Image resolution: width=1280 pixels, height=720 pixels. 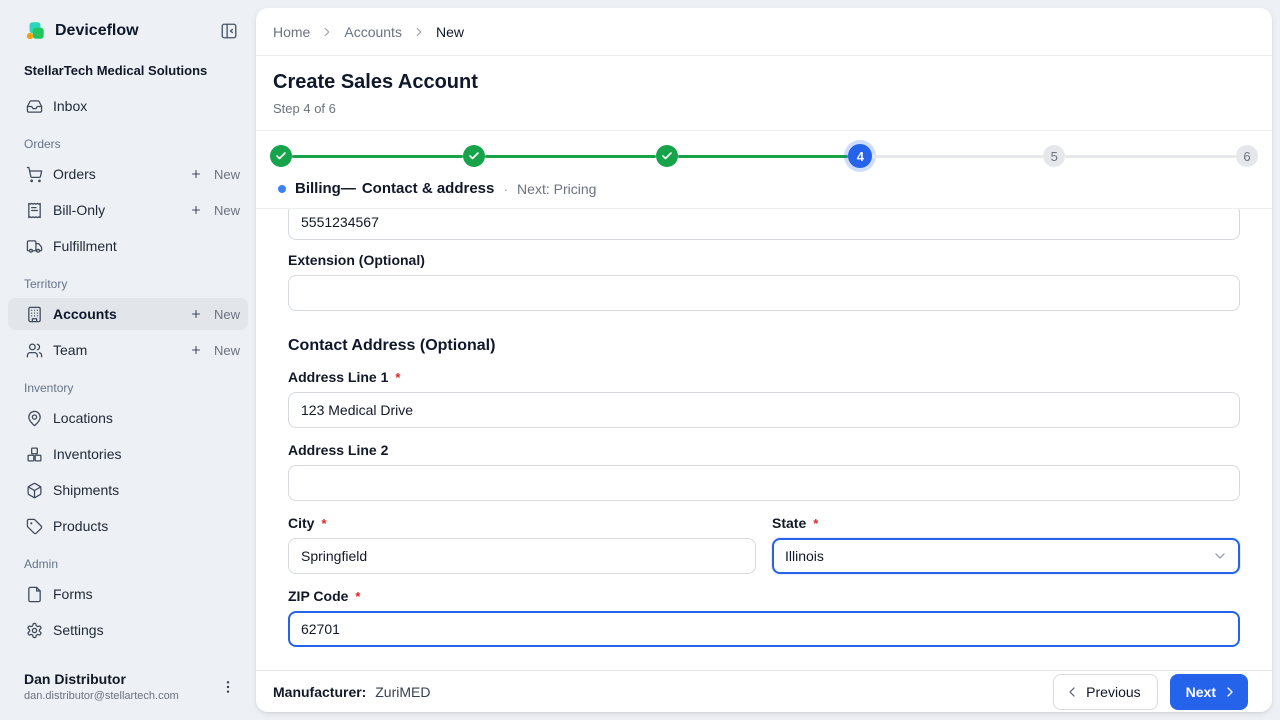 What do you see at coordinates (34, 246) in the screenshot?
I see `truck-icon` at bounding box center [34, 246].